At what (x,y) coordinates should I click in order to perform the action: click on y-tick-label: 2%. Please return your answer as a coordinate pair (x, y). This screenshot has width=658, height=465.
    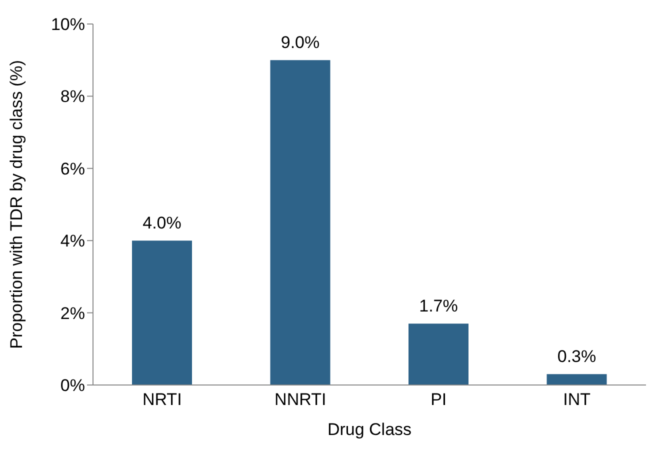
    Looking at the image, I should click on (72, 313).